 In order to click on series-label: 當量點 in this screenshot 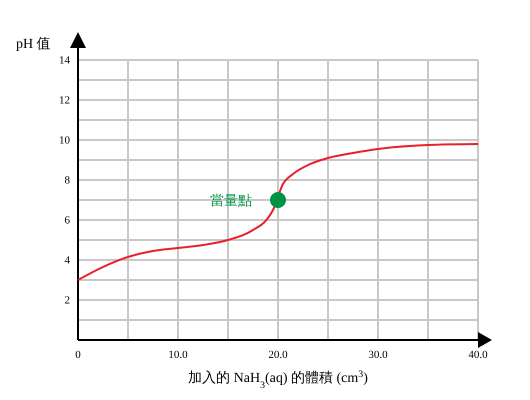, I will do `click(231, 201)`.